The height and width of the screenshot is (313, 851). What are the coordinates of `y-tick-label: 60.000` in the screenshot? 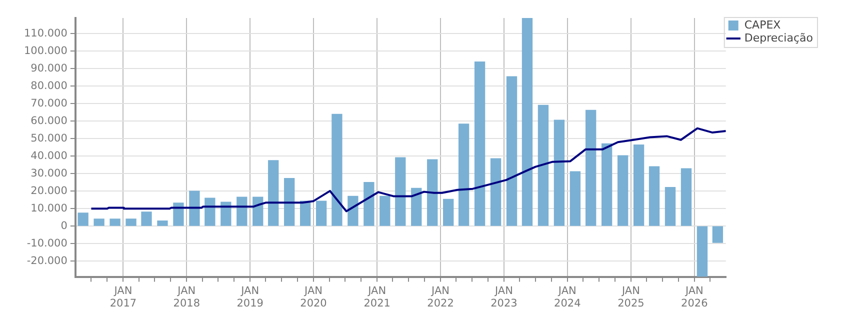 It's located at (49, 120).